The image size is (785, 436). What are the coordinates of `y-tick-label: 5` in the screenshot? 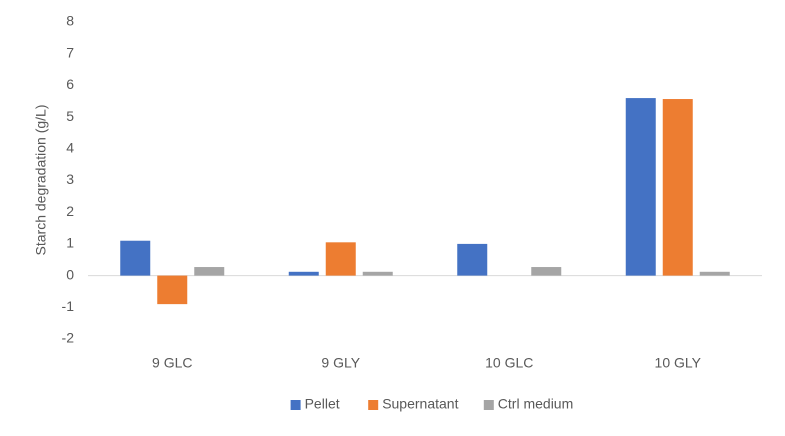 It's located at (70, 116).